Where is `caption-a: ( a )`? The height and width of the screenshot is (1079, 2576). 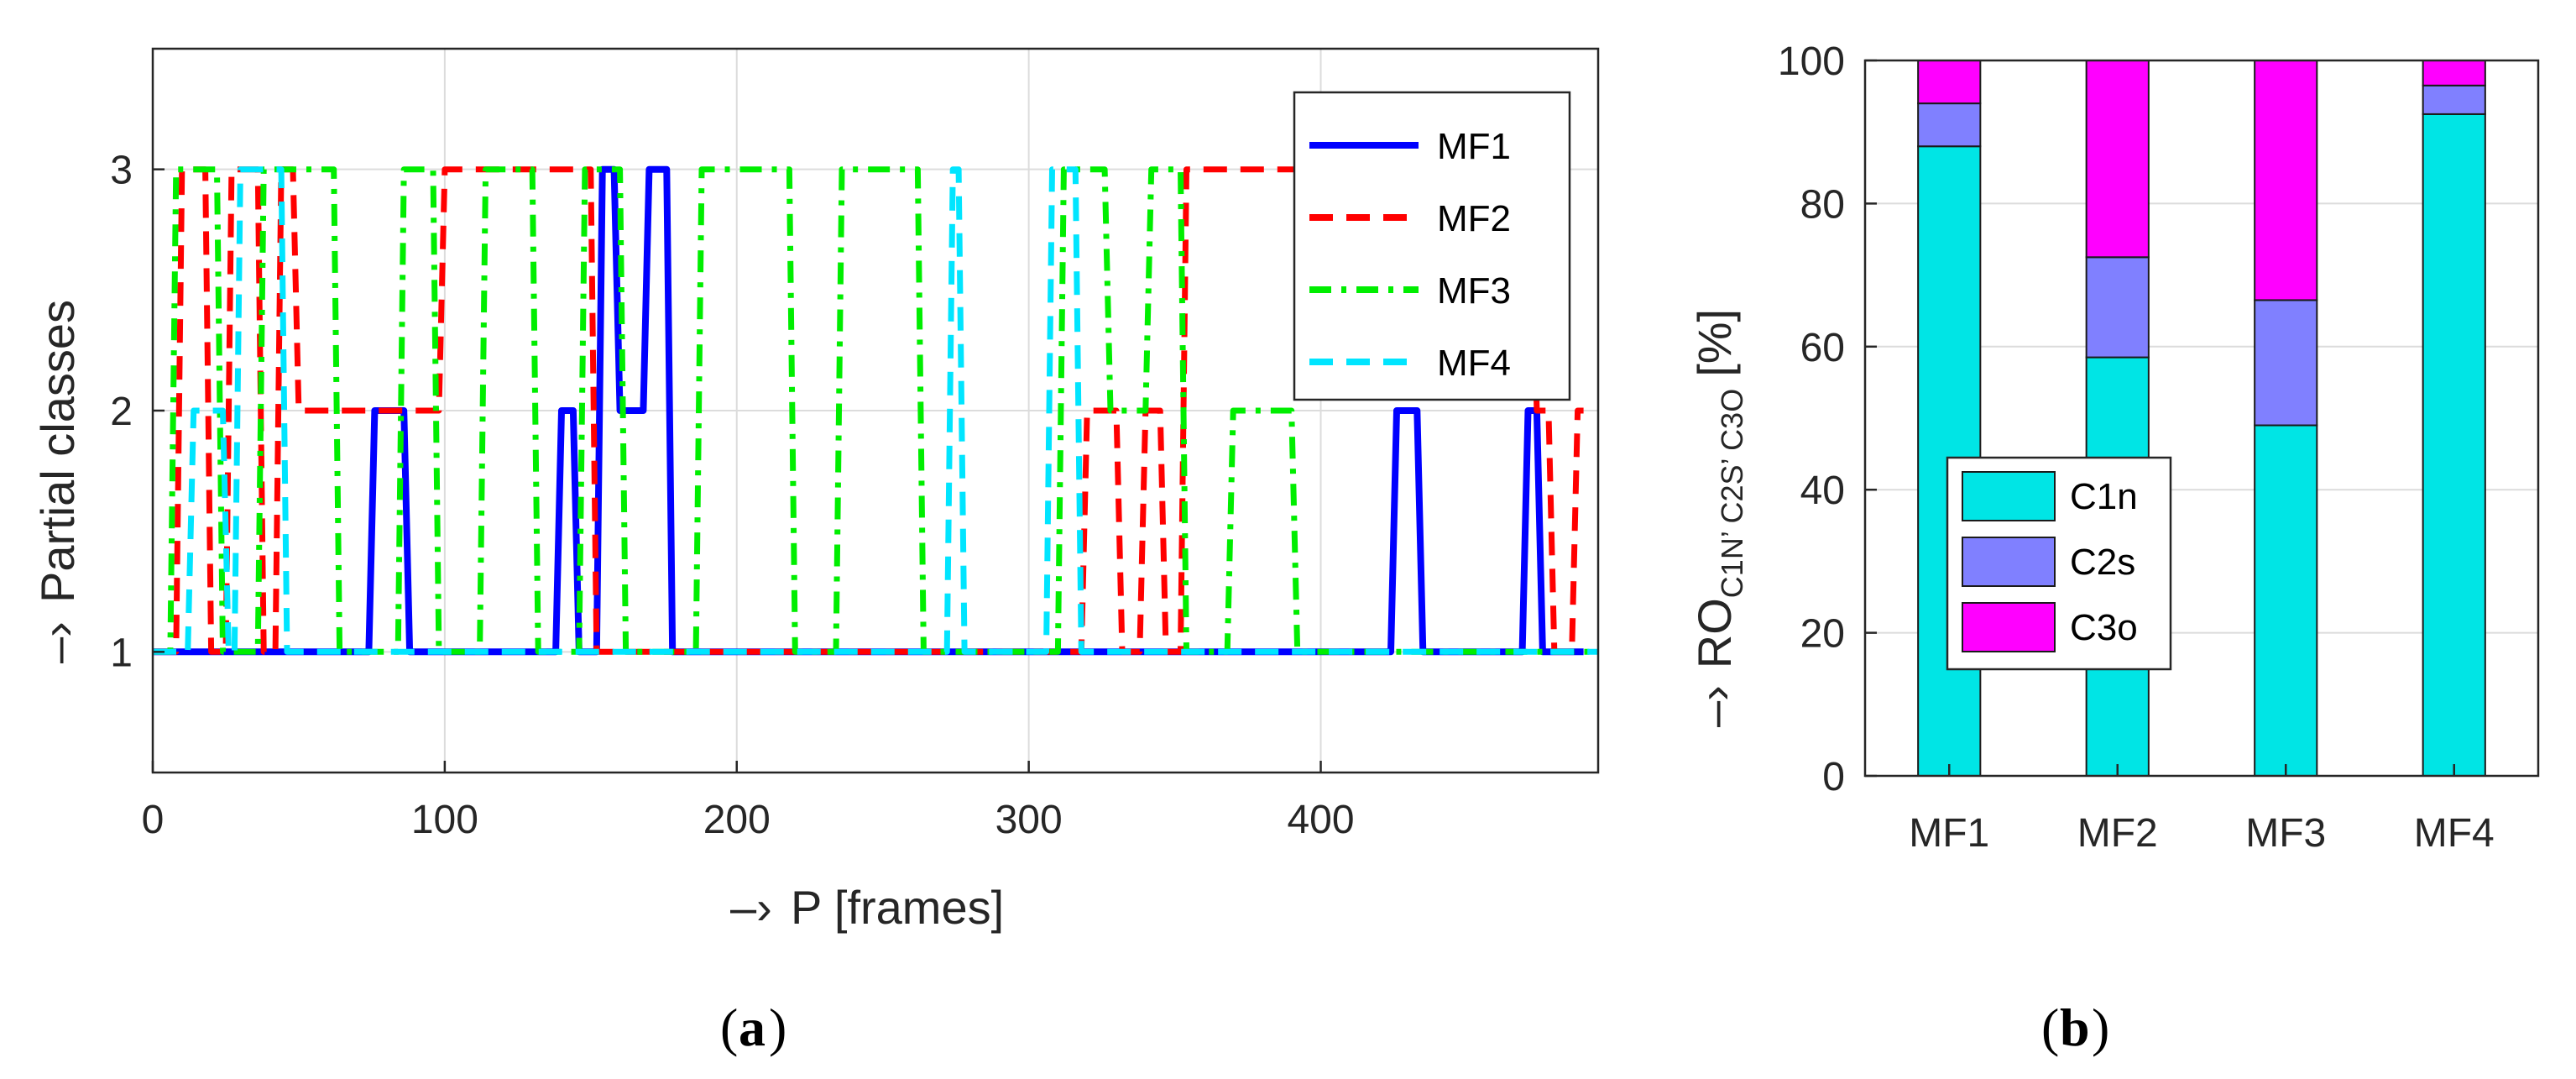 caption-a: ( a ) is located at coordinates (753, 1027).